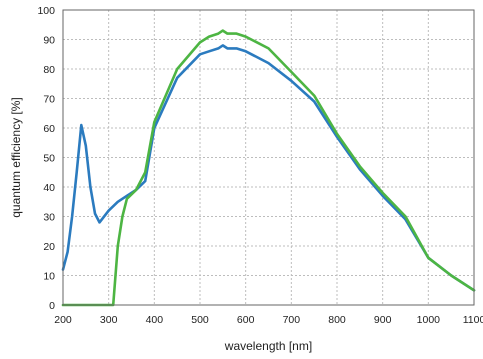  What do you see at coordinates (52, 306) in the screenshot?
I see `y-tick-label: 0` at bounding box center [52, 306].